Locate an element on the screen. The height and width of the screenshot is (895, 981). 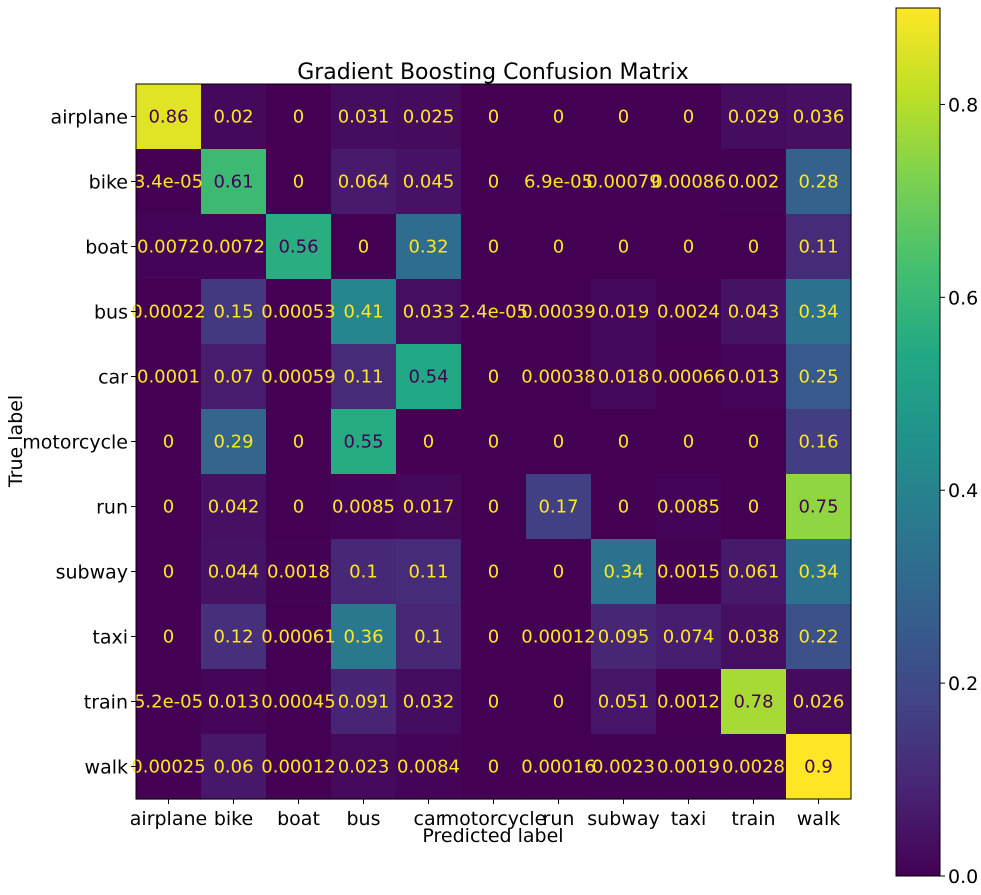
cell-walk-bus is located at coordinates (364, 767).